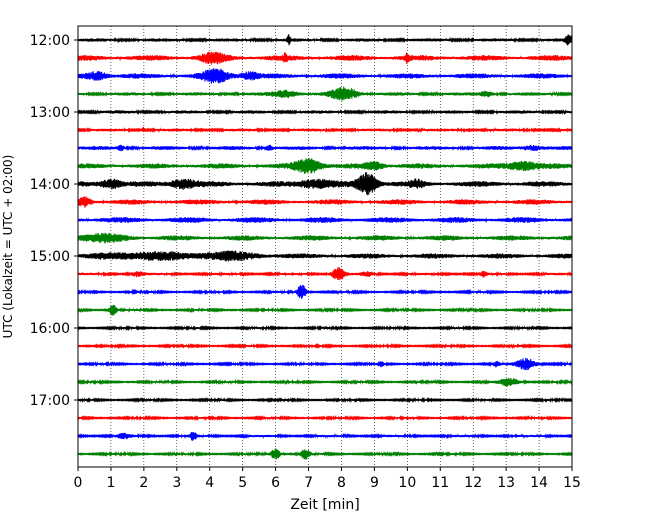  What do you see at coordinates (176, 483) in the screenshot?
I see `x-tick-label: 3` at bounding box center [176, 483].